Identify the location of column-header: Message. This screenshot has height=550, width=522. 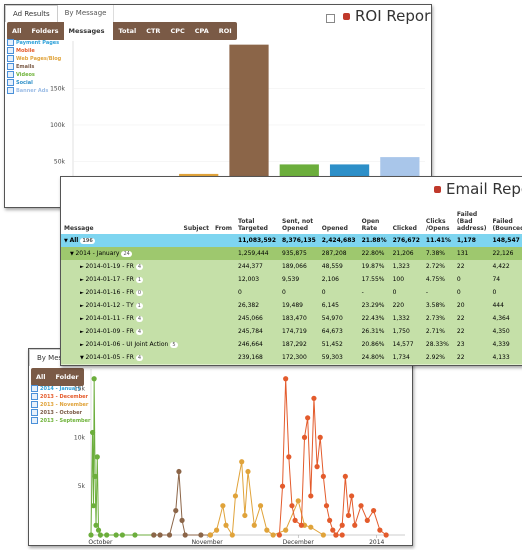
(79, 228).